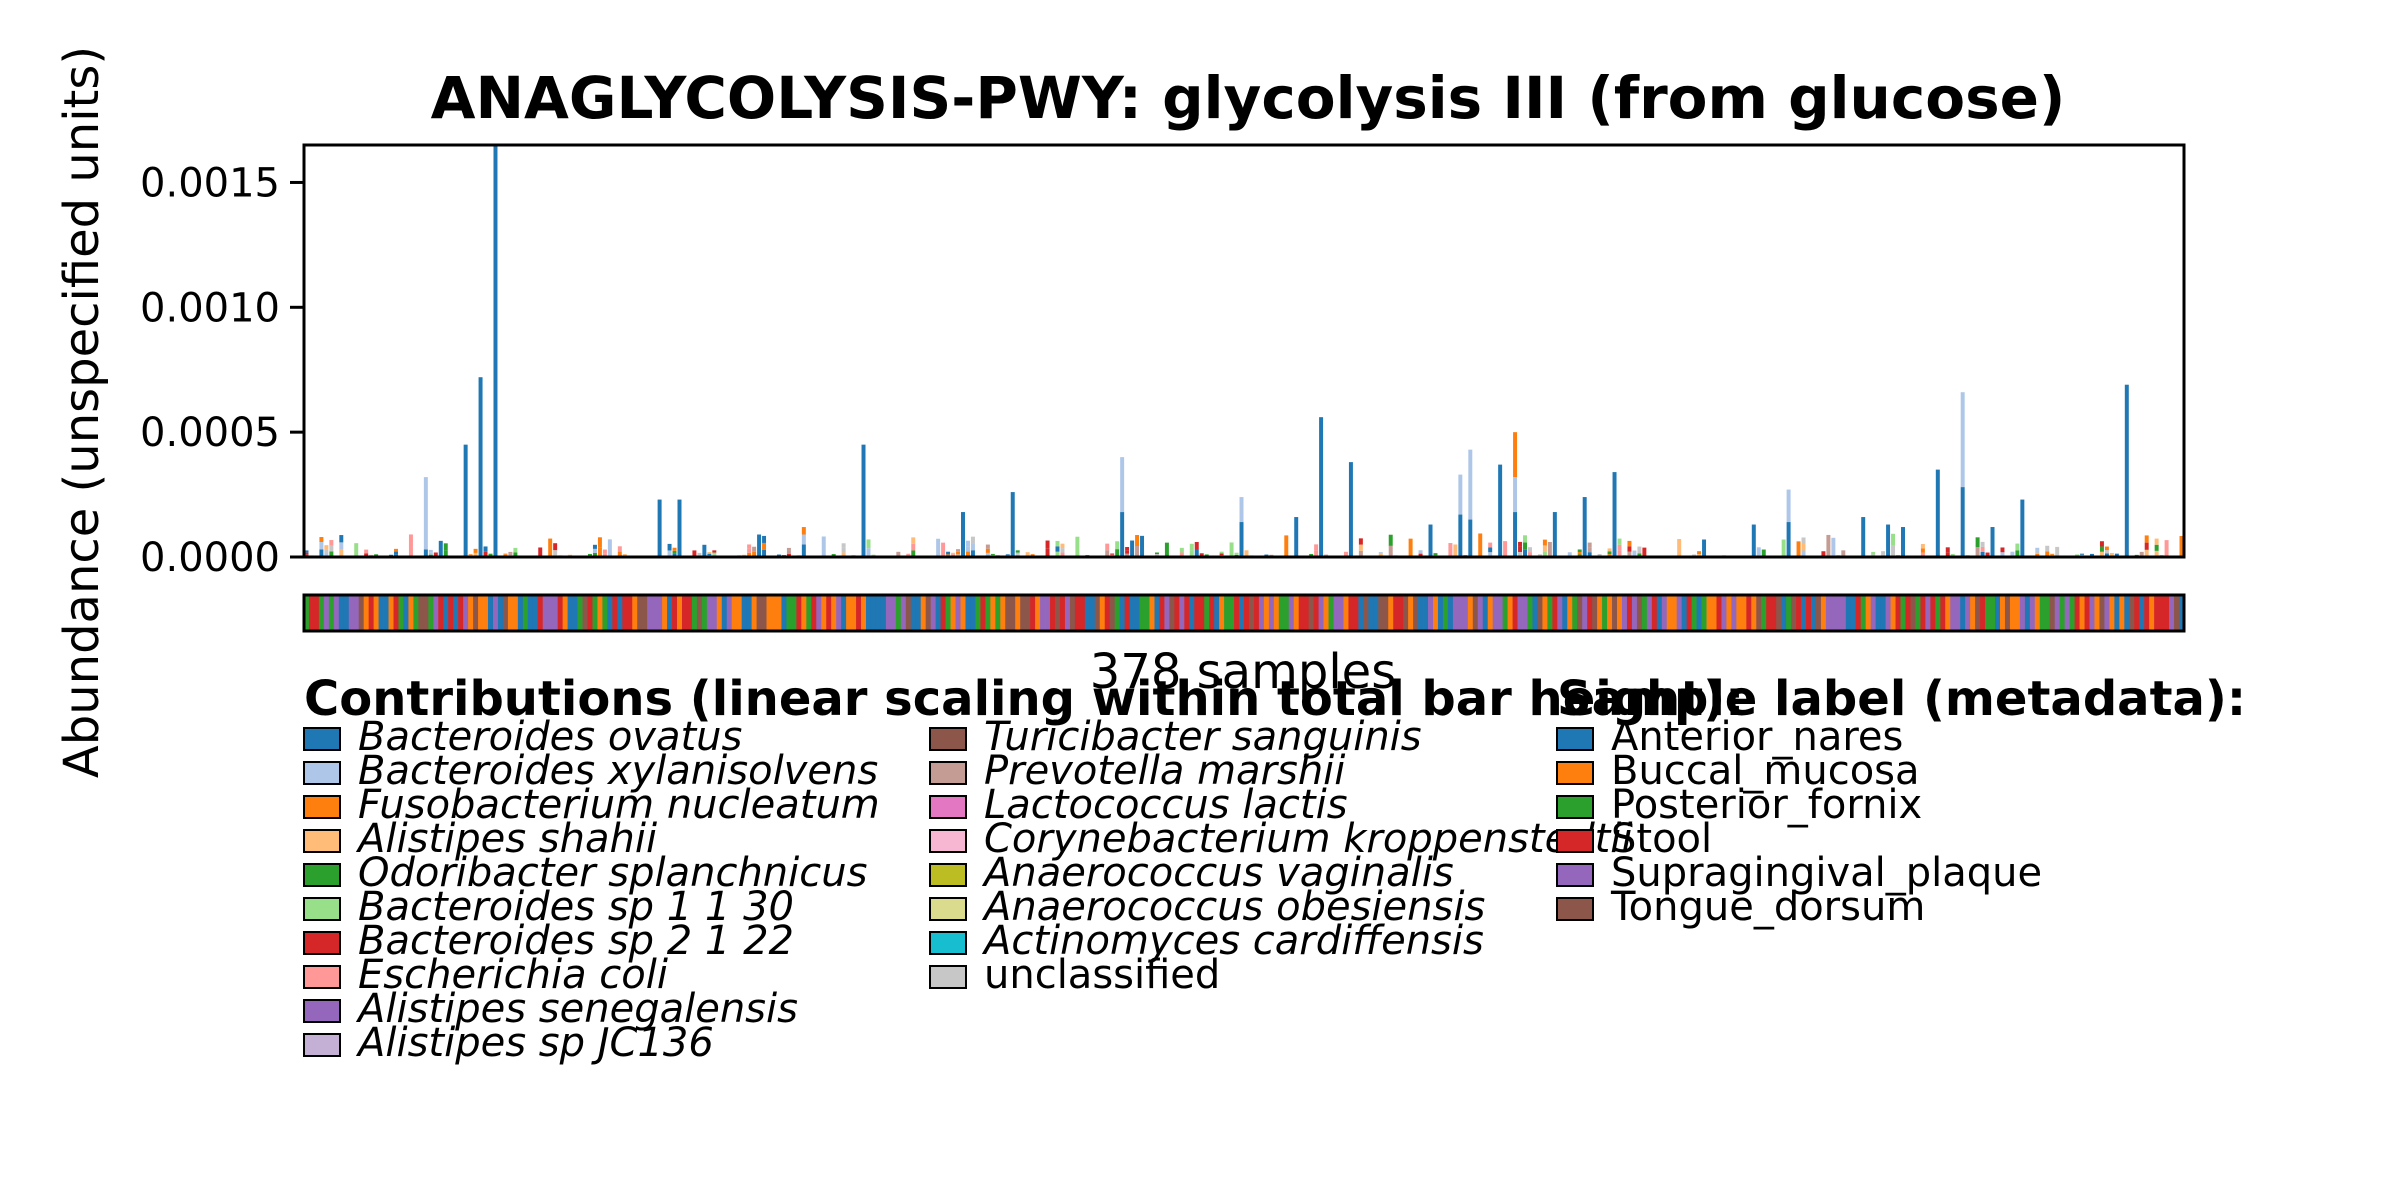  What do you see at coordinates (322, 943) in the screenshot?
I see `species-legend-swatch` at bounding box center [322, 943].